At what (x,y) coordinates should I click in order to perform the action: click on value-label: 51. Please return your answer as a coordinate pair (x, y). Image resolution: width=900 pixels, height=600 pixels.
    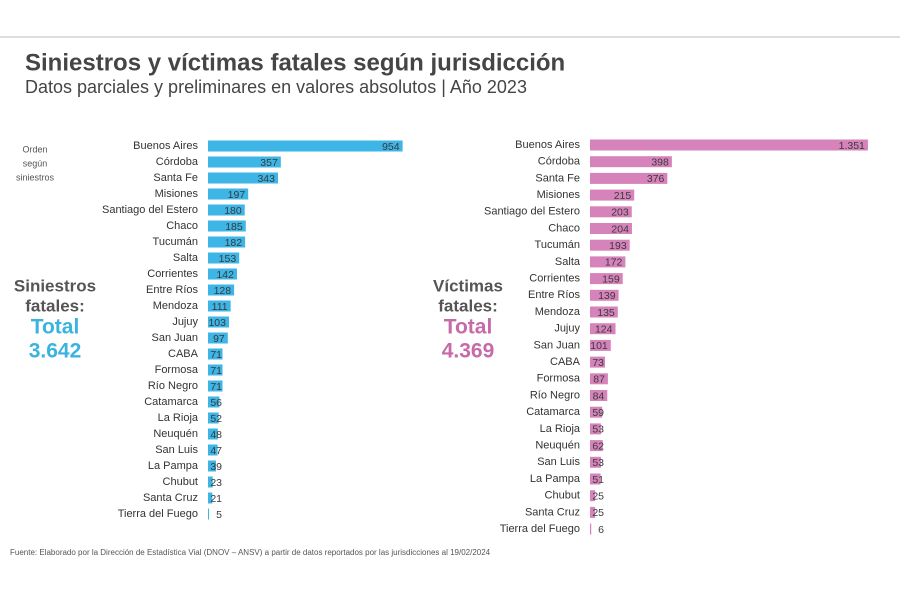
    Looking at the image, I should click on (598, 480).